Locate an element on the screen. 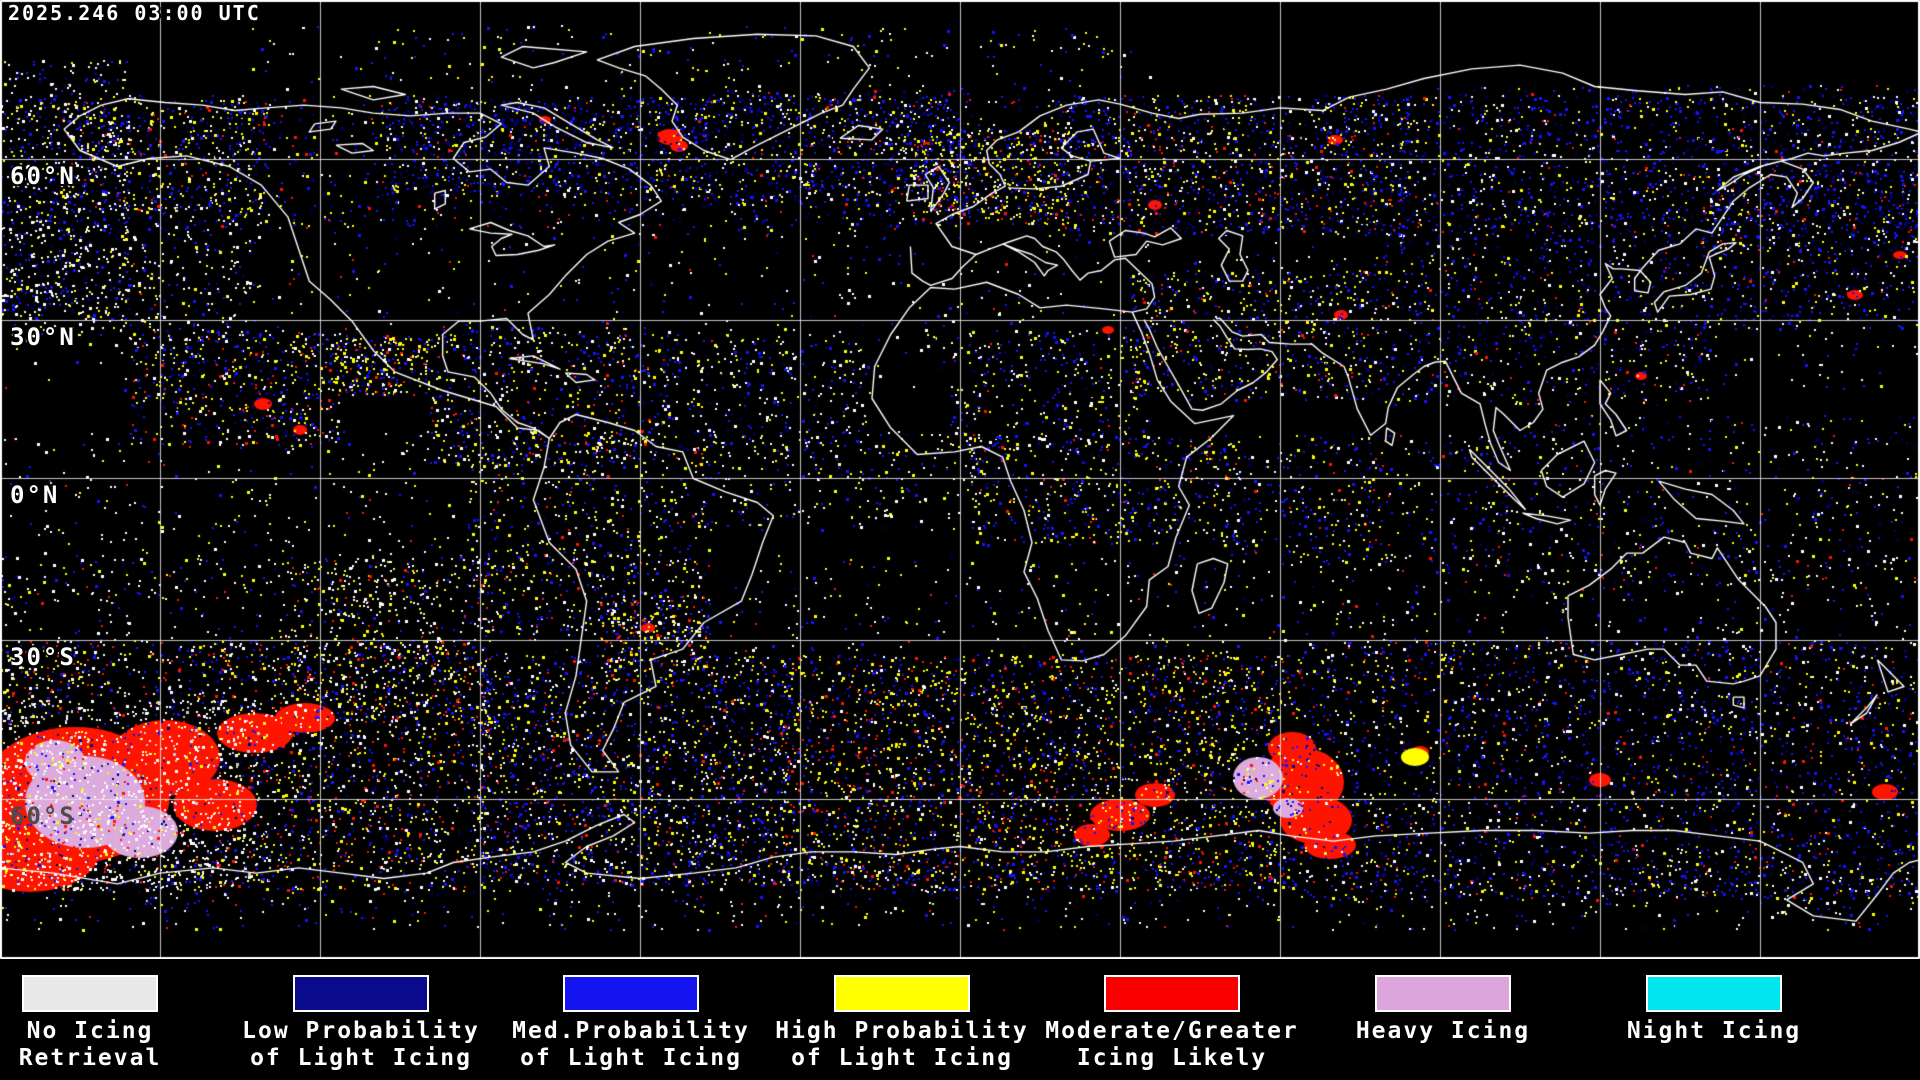  legend-item-high-probability: High Probability of Light Icing is located at coordinates (902, 1023).